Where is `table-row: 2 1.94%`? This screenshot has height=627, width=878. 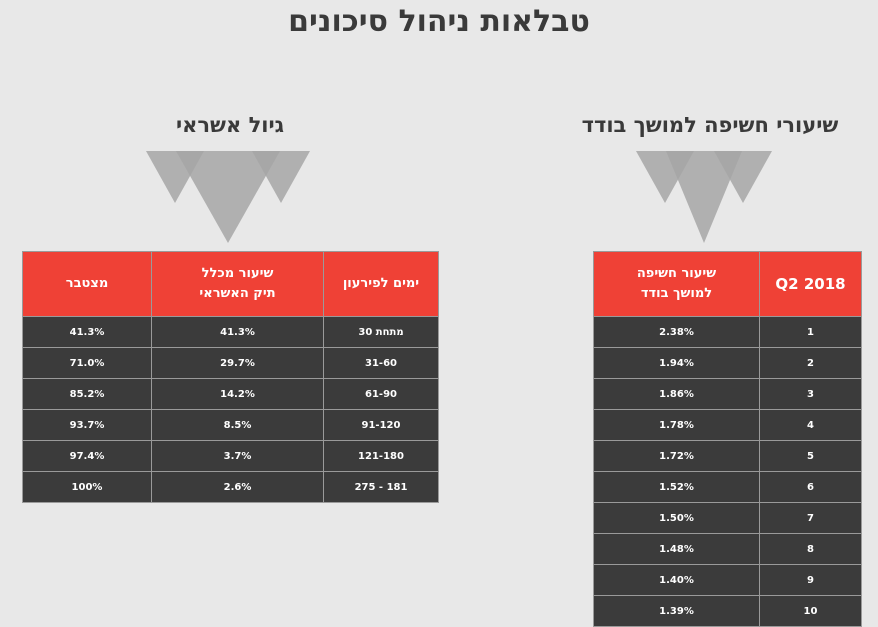
table-row: 2 1.94% is located at coordinates (727, 363).